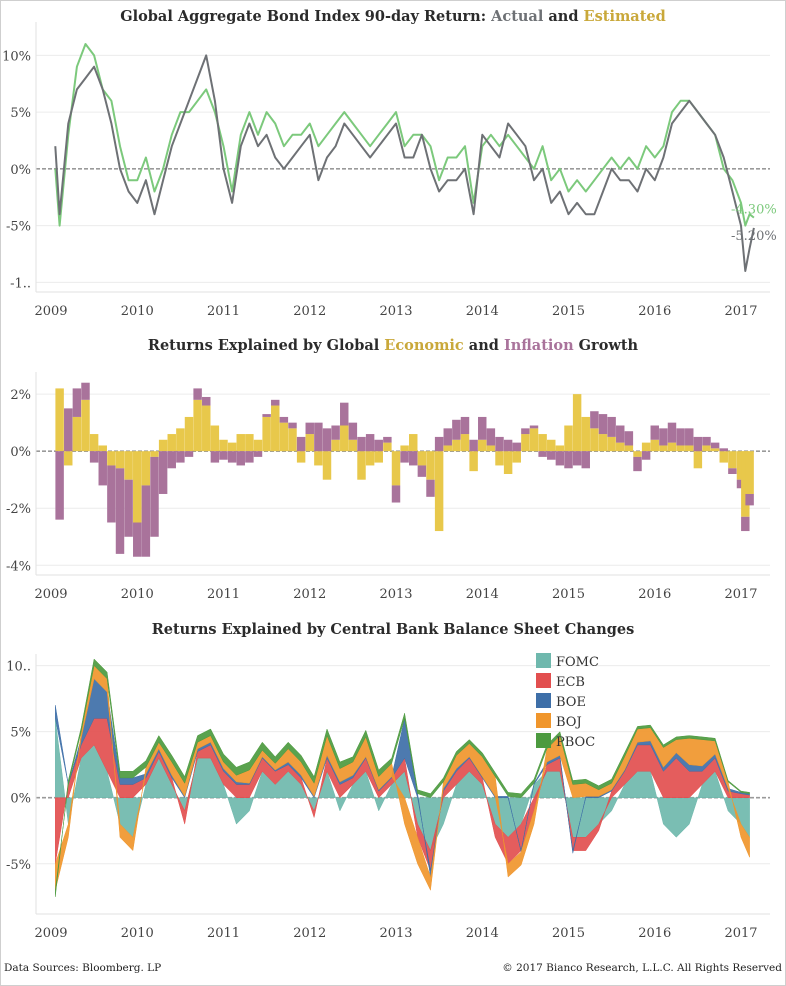 The image size is (786, 986). I want to click on legend-swatch-boj, so click(543, 720).